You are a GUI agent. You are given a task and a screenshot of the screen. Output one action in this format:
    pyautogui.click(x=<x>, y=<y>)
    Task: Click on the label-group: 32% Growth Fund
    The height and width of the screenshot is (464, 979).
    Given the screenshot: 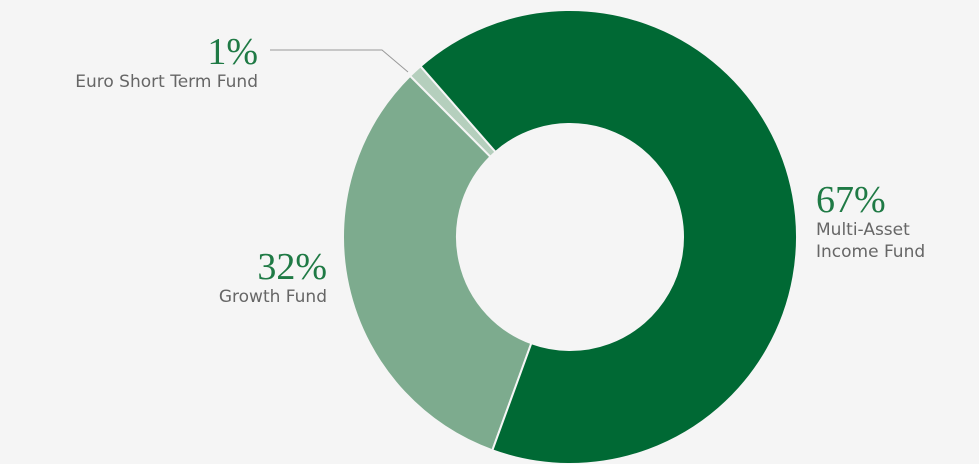 What is the action you would take?
    pyautogui.click(x=273, y=278)
    